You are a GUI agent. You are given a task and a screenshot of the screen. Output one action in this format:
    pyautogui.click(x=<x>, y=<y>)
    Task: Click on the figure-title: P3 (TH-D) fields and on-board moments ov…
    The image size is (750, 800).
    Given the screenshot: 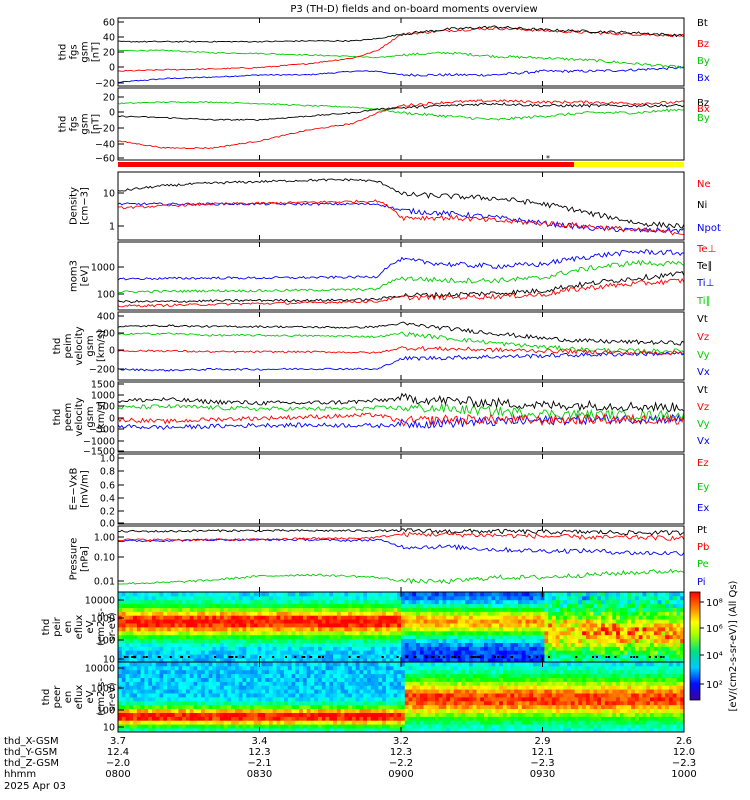 What is the action you would take?
    pyautogui.click(x=413, y=9)
    